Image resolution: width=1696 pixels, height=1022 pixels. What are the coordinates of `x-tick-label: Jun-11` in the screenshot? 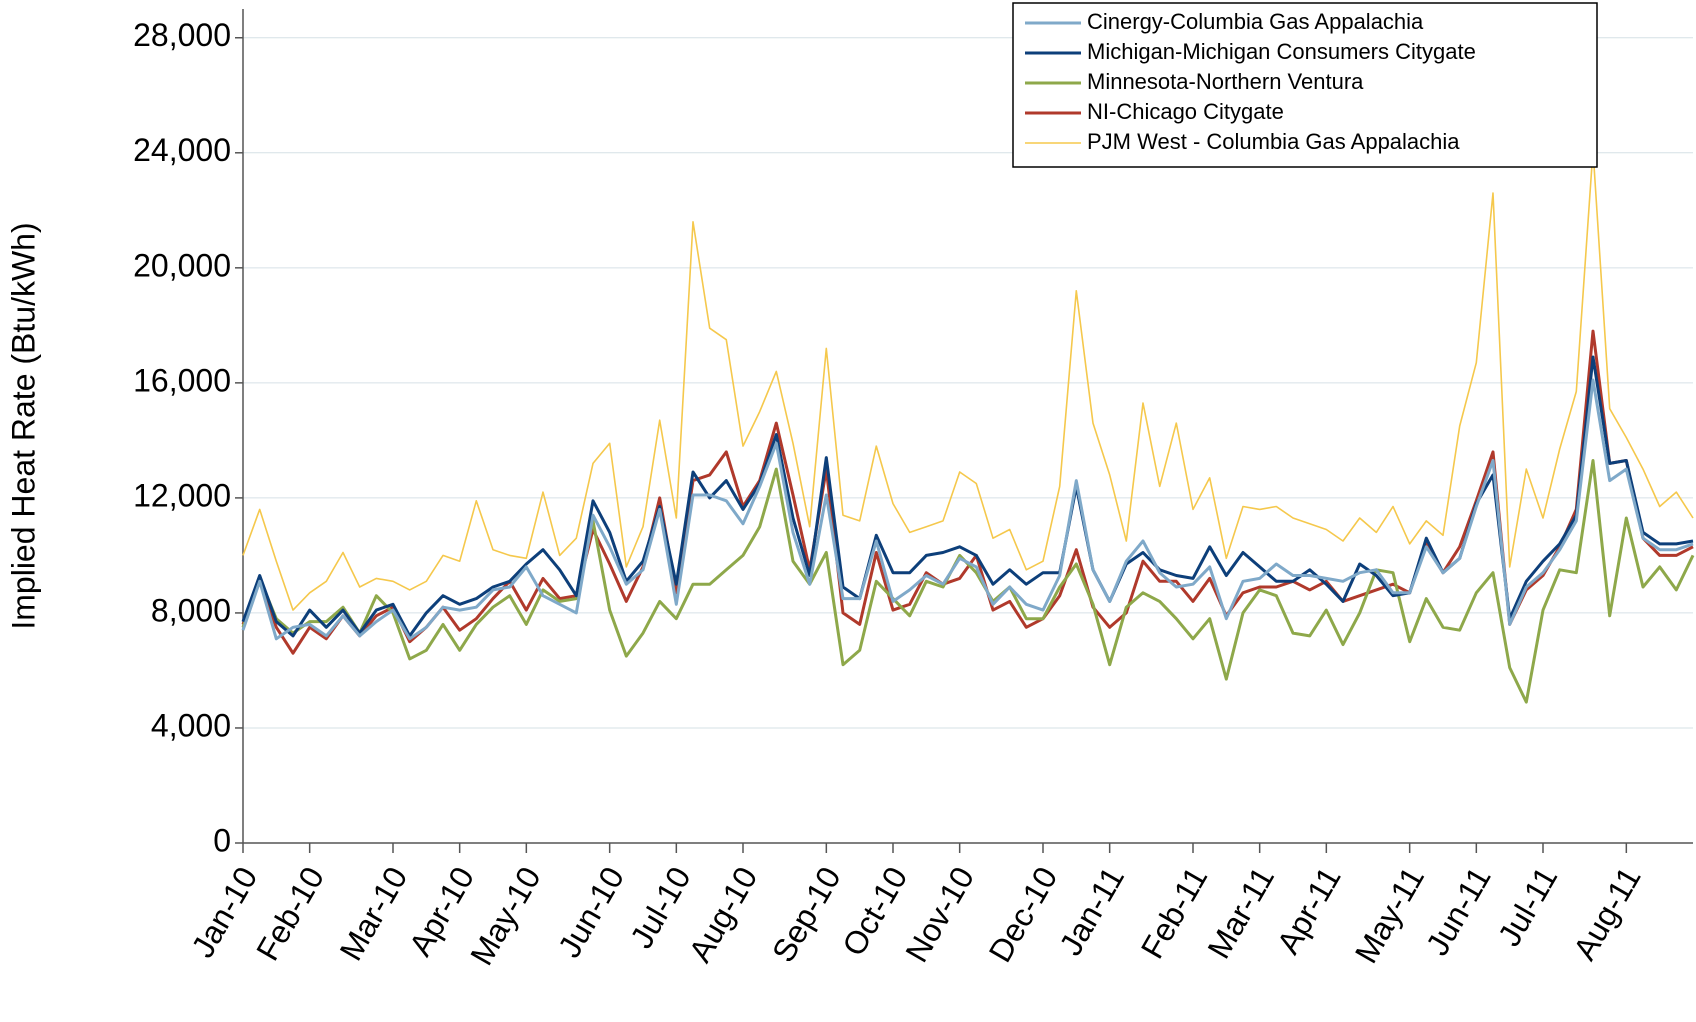 It's located at (1458, 911).